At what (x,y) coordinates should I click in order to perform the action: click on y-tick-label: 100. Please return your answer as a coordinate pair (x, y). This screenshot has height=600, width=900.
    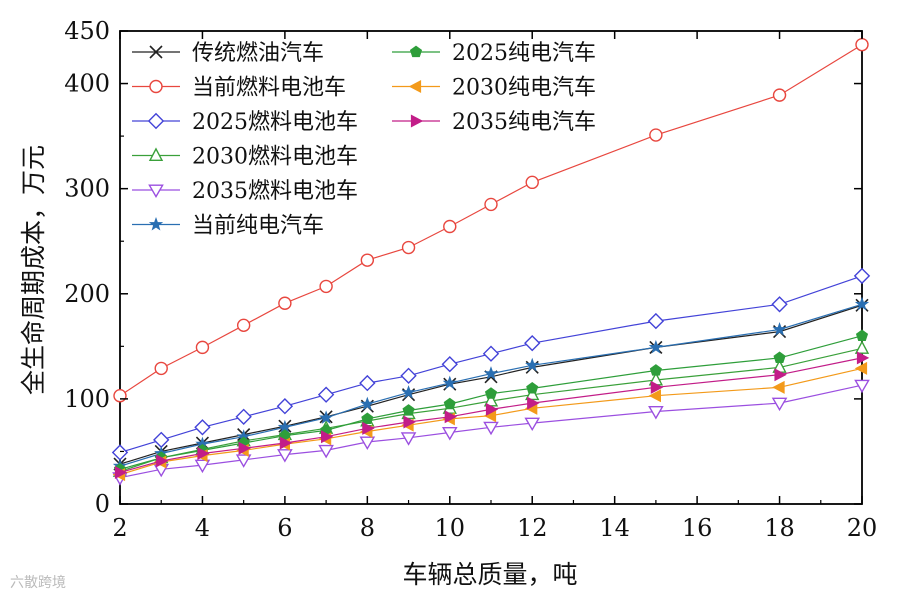
    Looking at the image, I should click on (87, 399).